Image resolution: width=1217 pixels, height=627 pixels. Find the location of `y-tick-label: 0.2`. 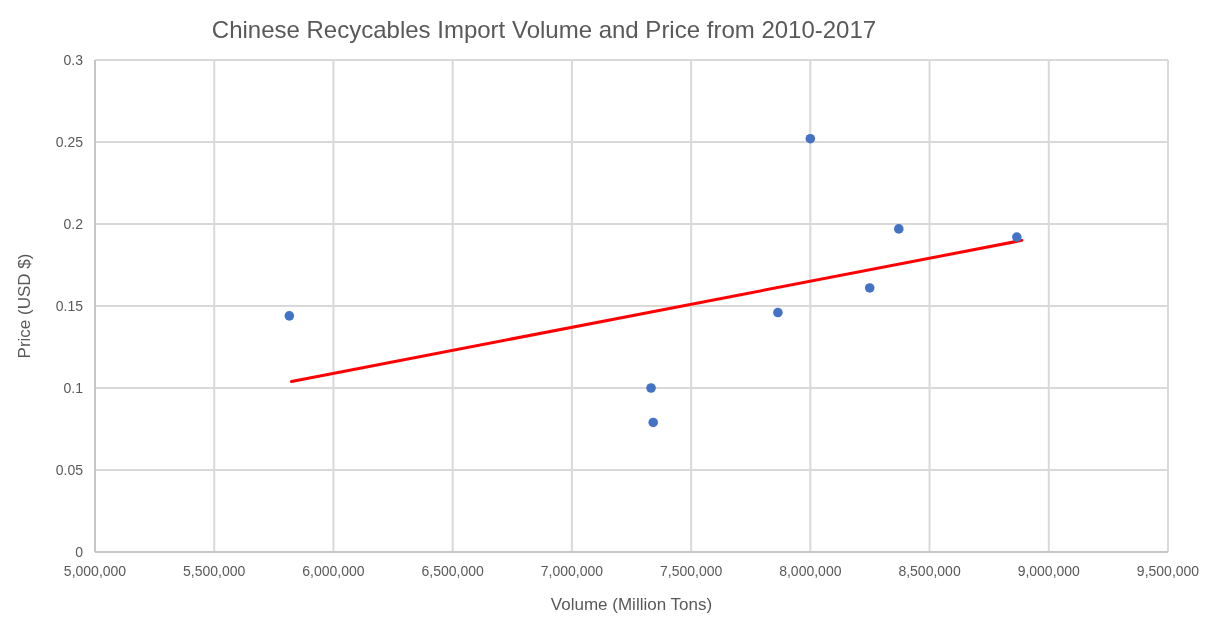

y-tick-label: 0.2 is located at coordinates (73, 224).